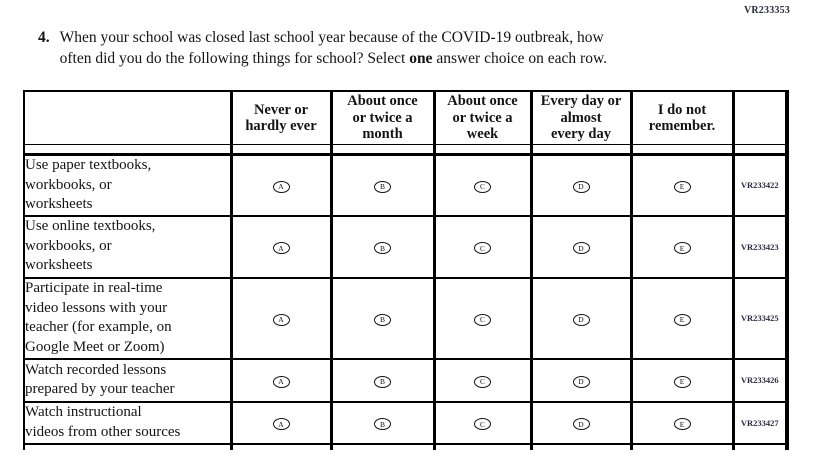 This screenshot has width=813, height=461. I want to click on header-about-once-or-twice-a-week: About once or twice a week, so click(481, 117).